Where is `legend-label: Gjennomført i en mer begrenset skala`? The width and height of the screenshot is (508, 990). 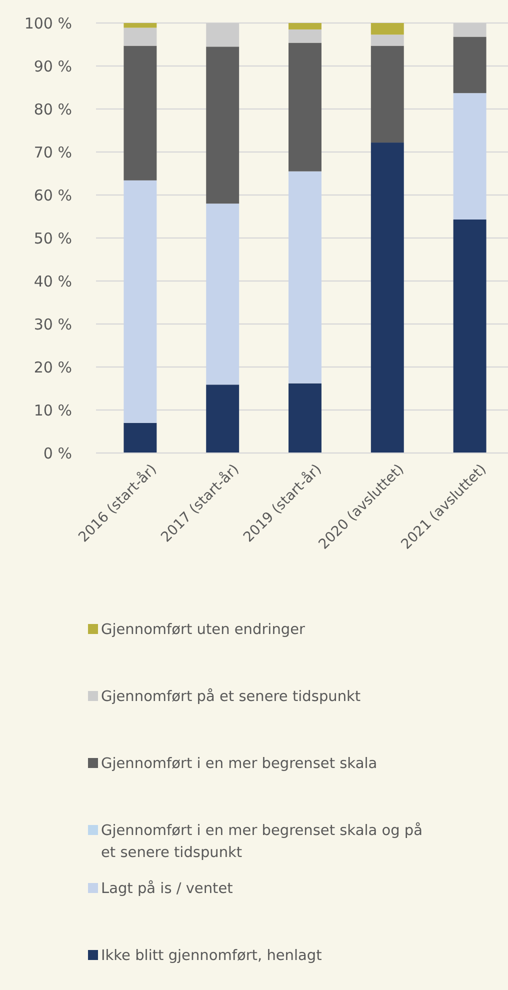 legend-label: Gjennomført i en mer begrenset skala is located at coordinates (239, 764).